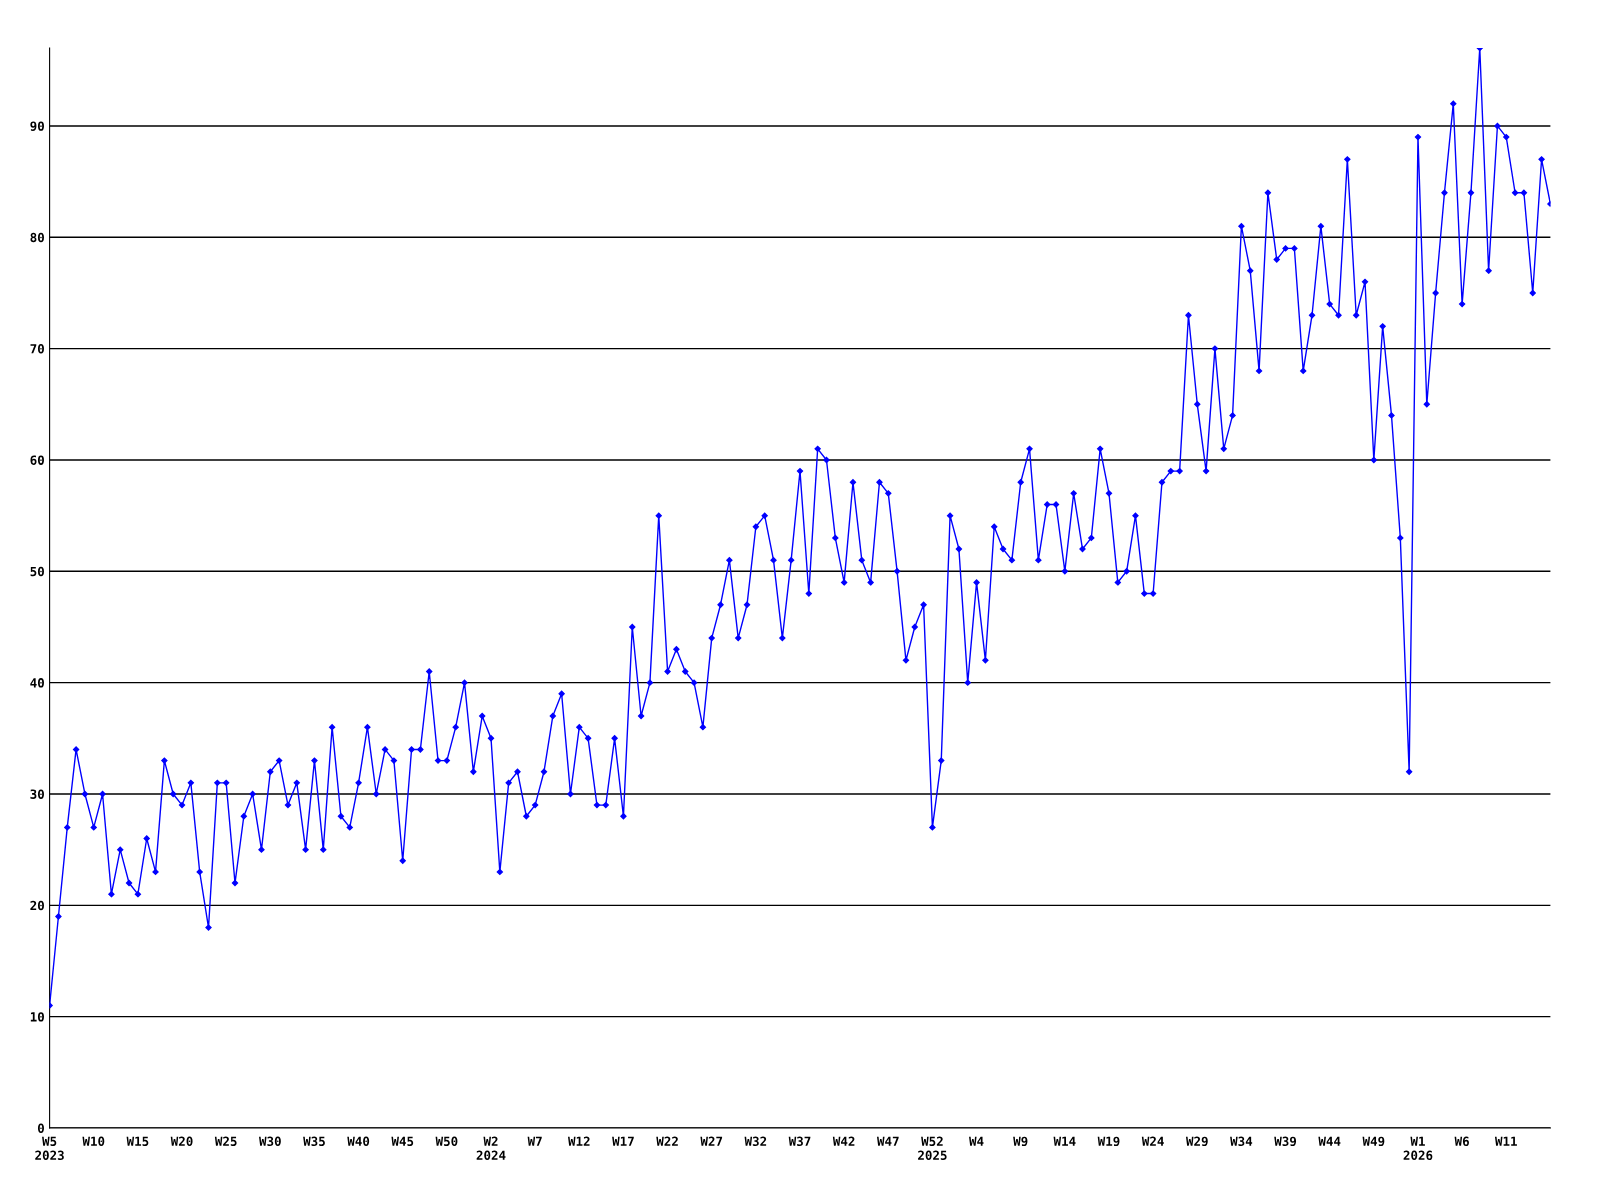 This screenshot has width=1600, height=1200. Describe the element at coordinates (887, 1141) in the screenshot. I see `x-tick-label: W47` at that location.